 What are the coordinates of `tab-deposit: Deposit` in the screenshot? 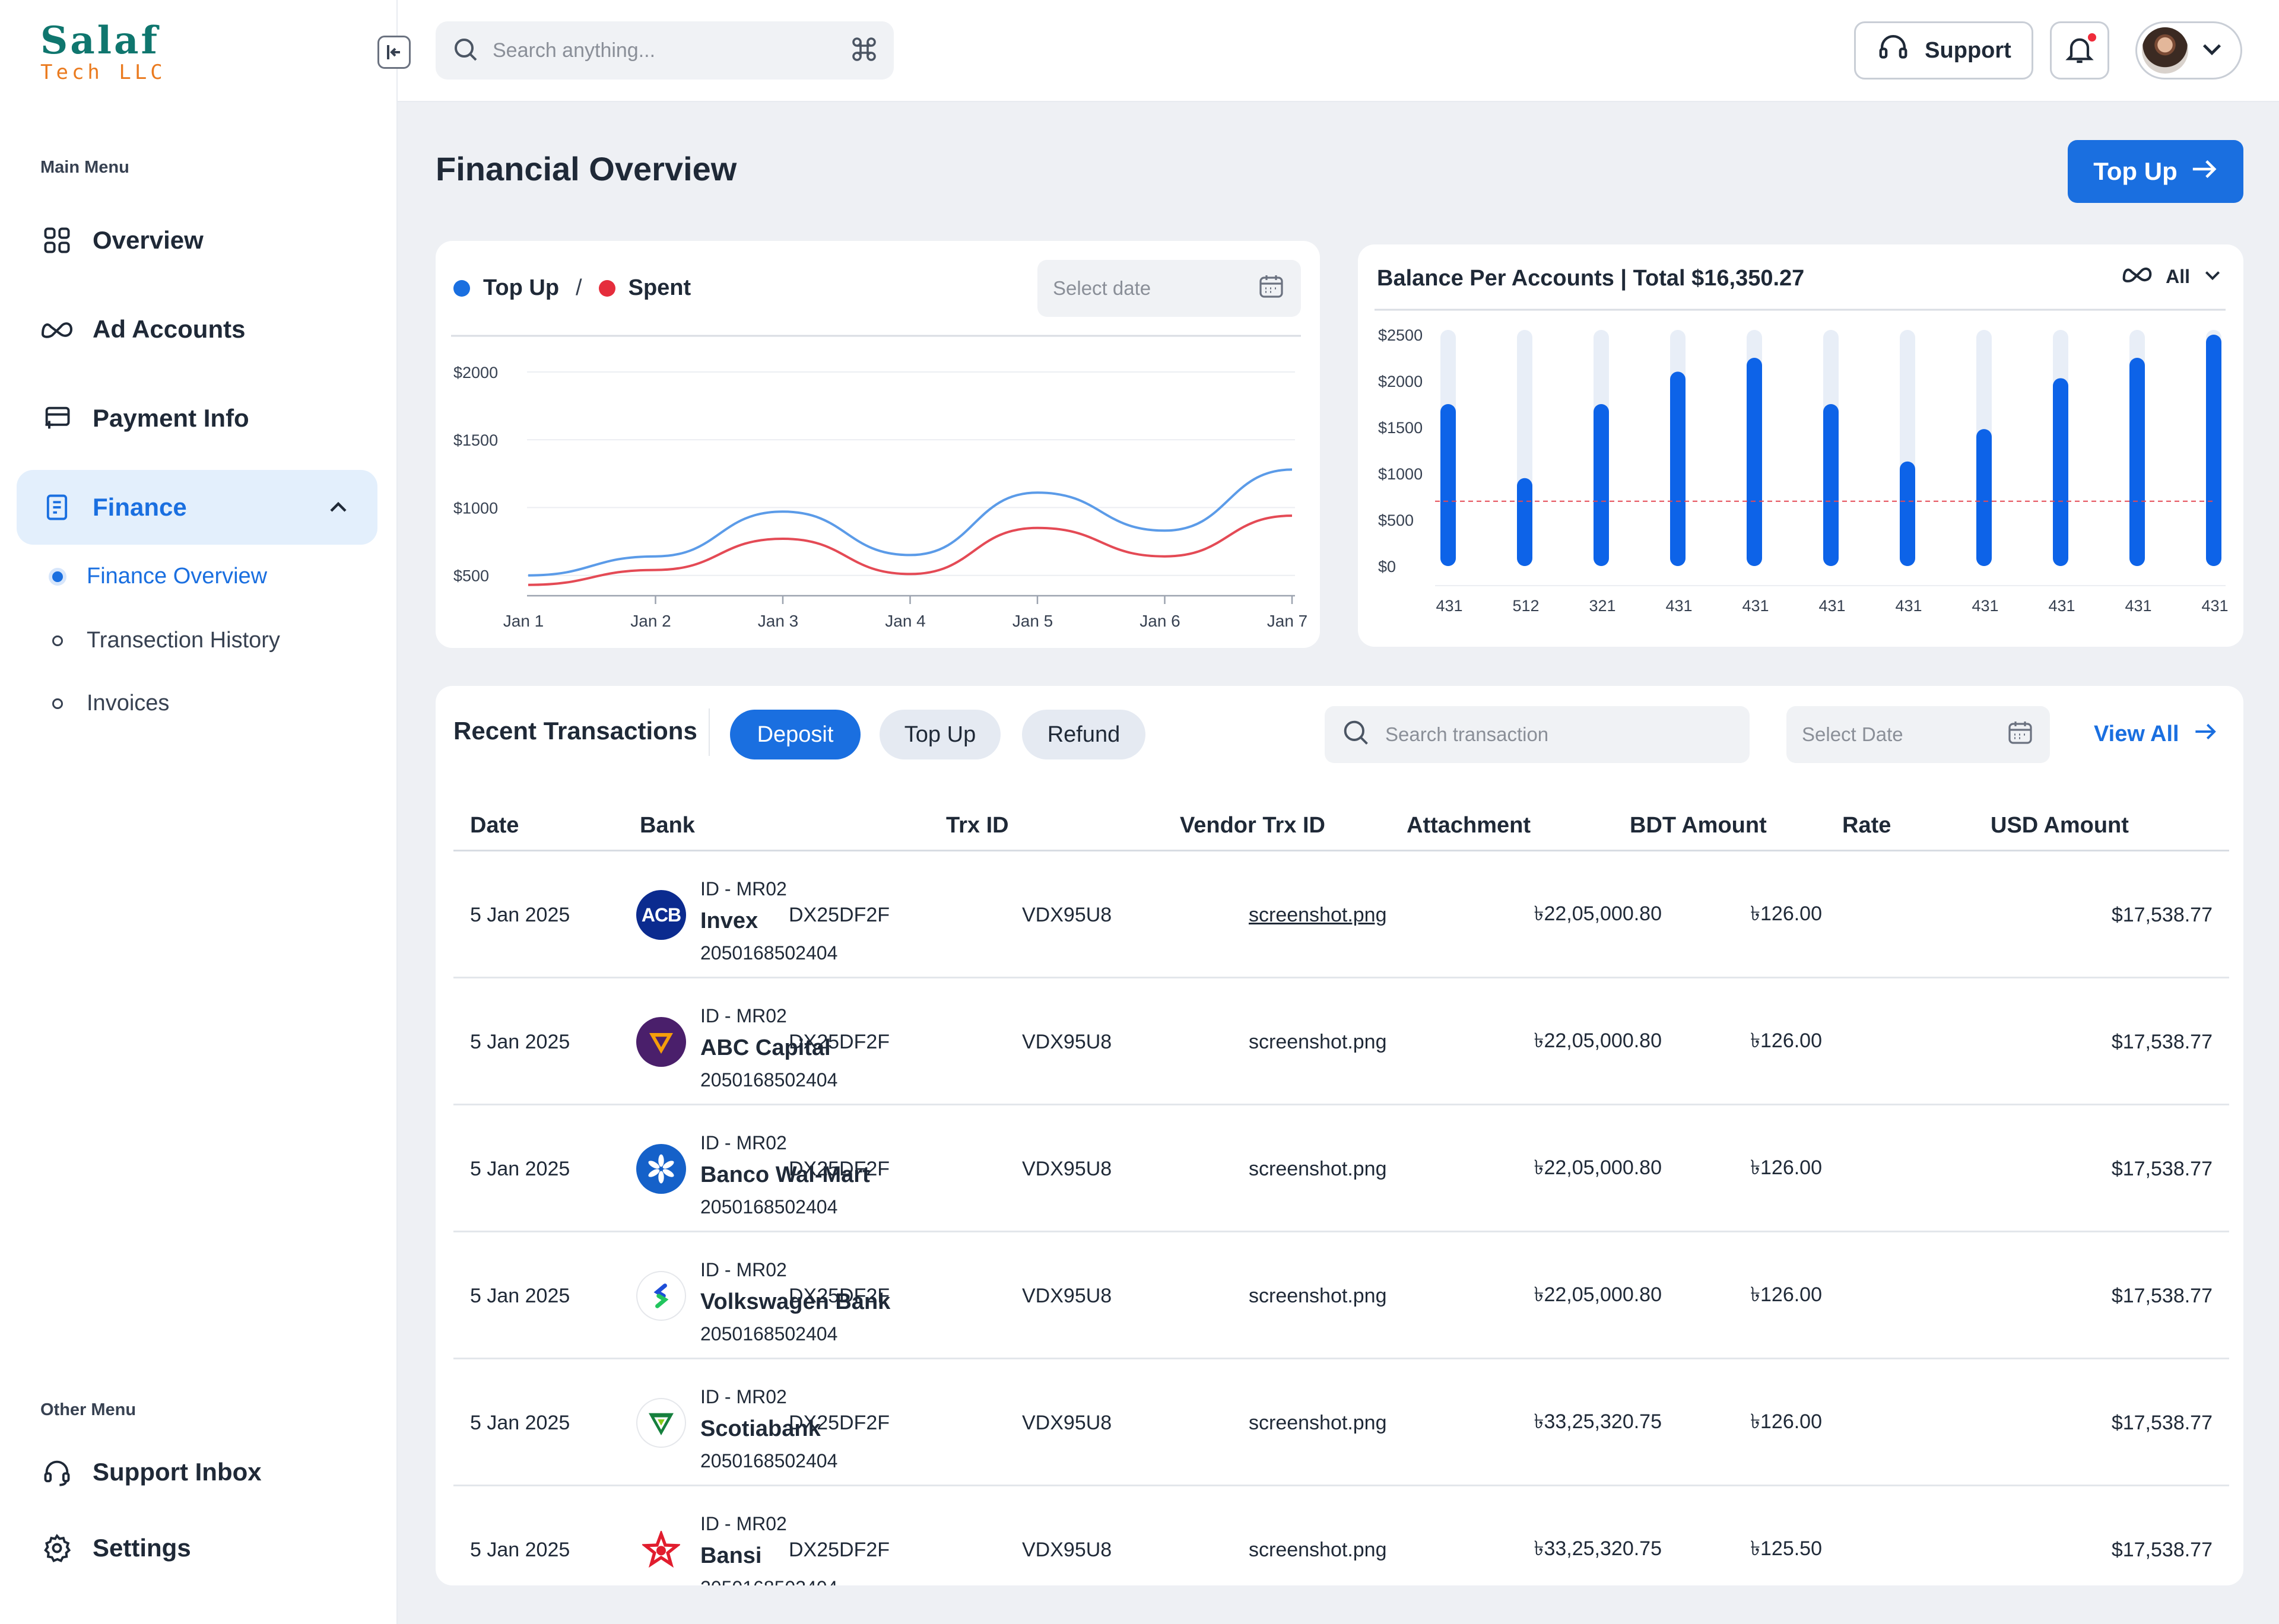 It's located at (795, 734).